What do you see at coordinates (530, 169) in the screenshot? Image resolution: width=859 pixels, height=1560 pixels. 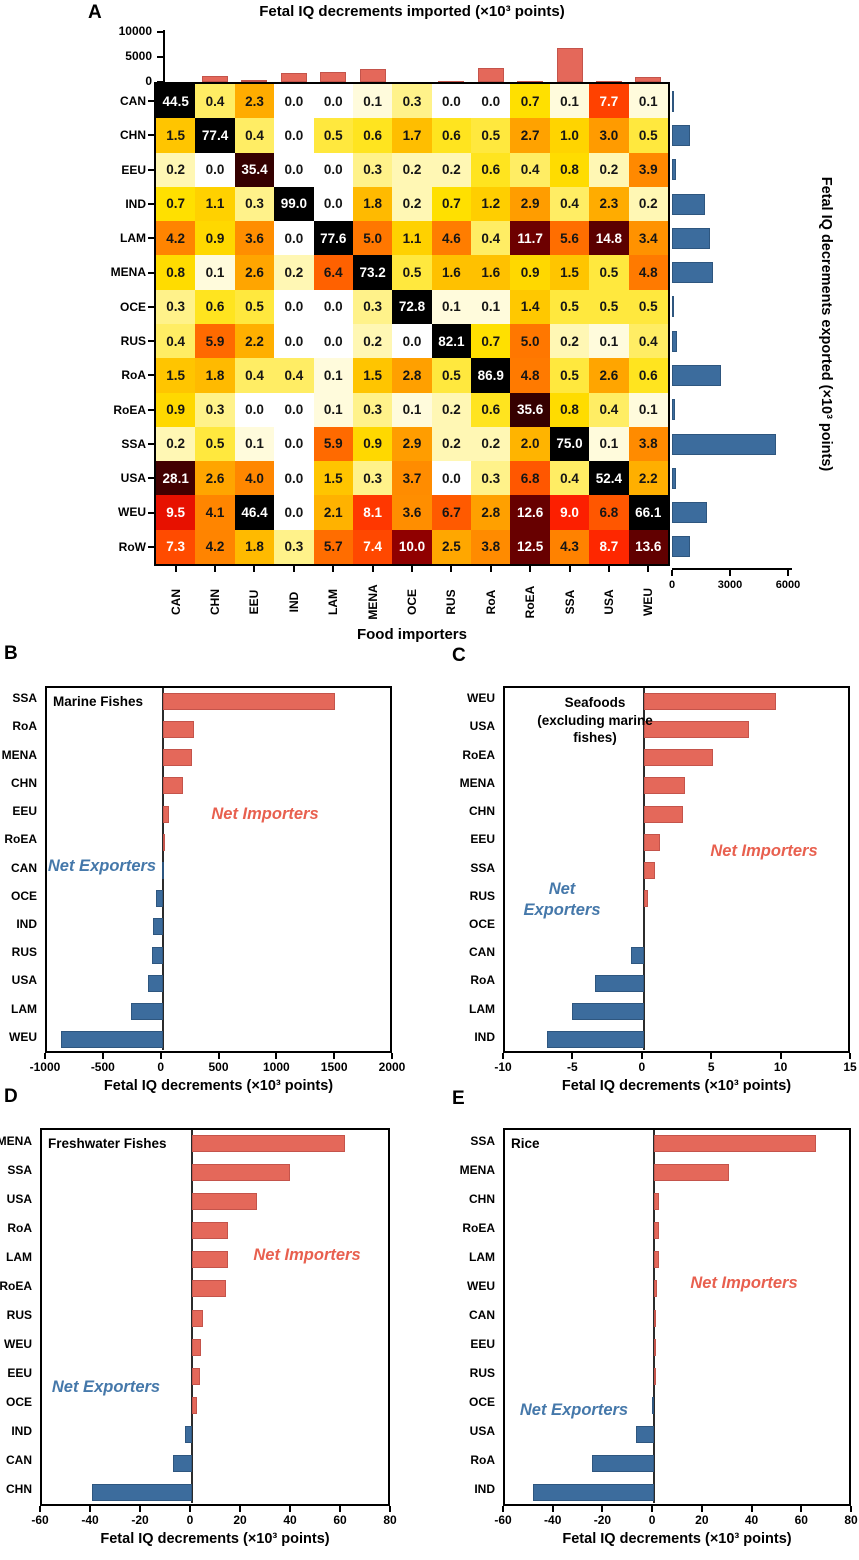 I see `heatmap-cell: 0.4` at bounding box center [530, 169].